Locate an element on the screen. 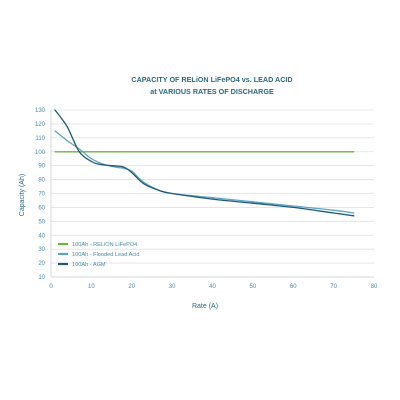 Image resolution: width=400 pixels, height=400 pixels. y-tick-labels: 10 20 30 40 50 60 70 80 90 100 110 120 130 is located at coordinates (40, 194).